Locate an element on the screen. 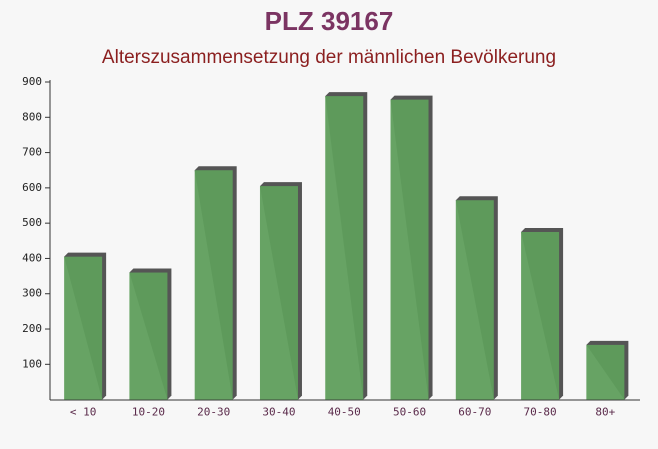 This screenshot has width=658, height=449. x-tick-label: 10-20 is located at coordinates (148, 412).